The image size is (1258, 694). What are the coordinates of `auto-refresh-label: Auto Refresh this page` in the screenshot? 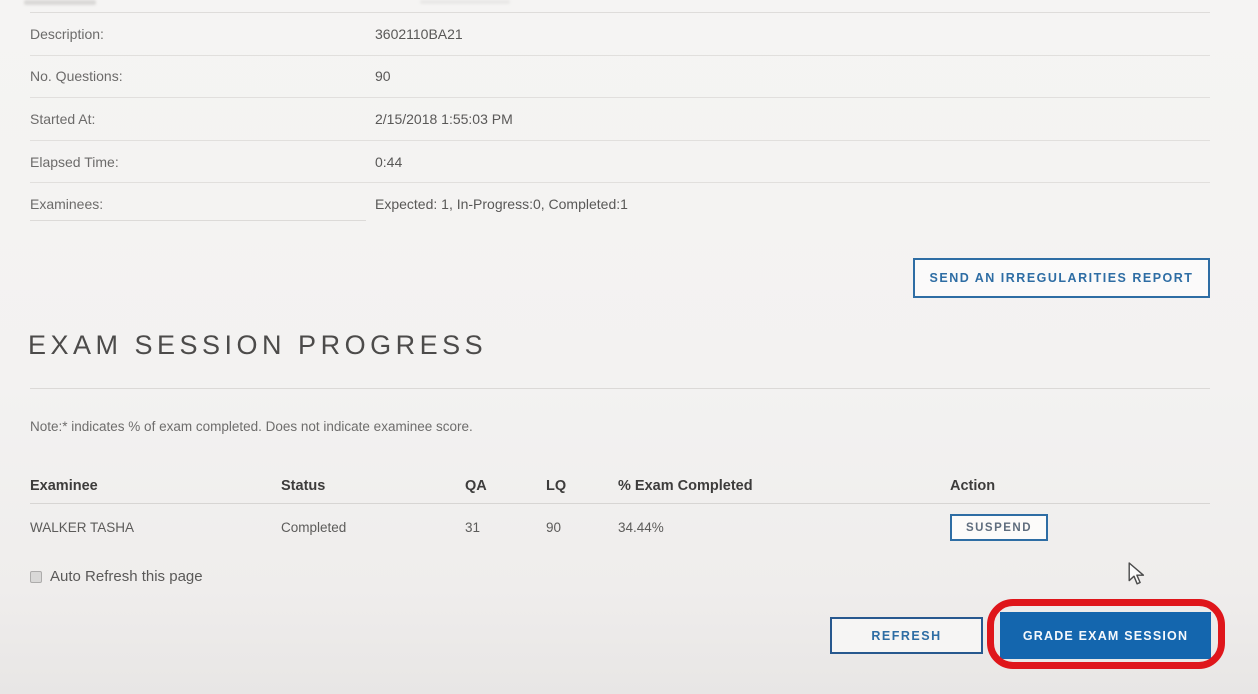 It's located at (126, 576).